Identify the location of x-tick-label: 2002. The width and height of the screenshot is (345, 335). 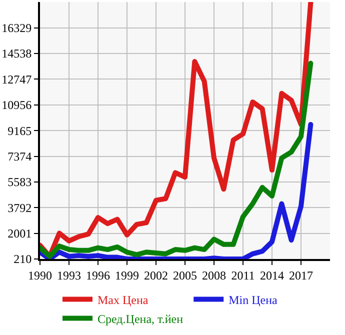
(156, 275).